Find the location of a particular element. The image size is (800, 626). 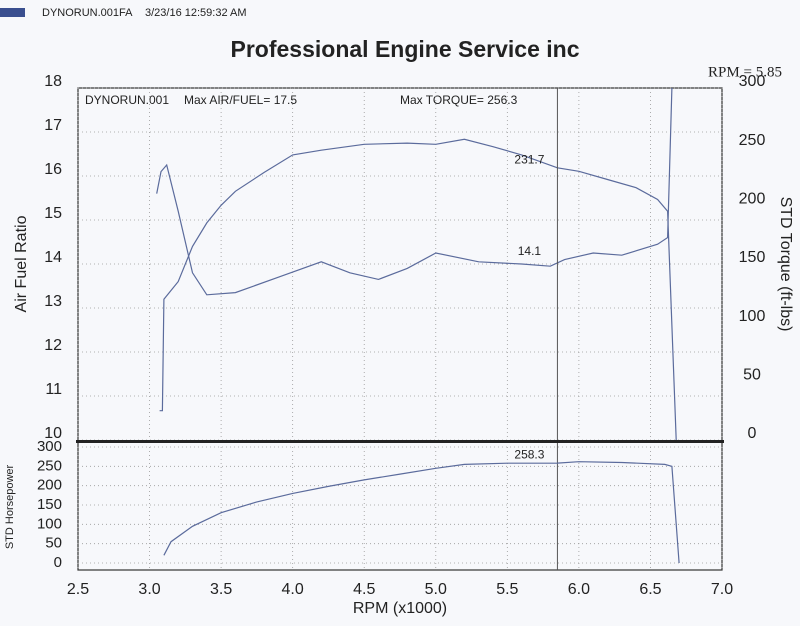

header-timestamp: 3/23/16 12:59:32 AM is located at coordinates (196, 13).